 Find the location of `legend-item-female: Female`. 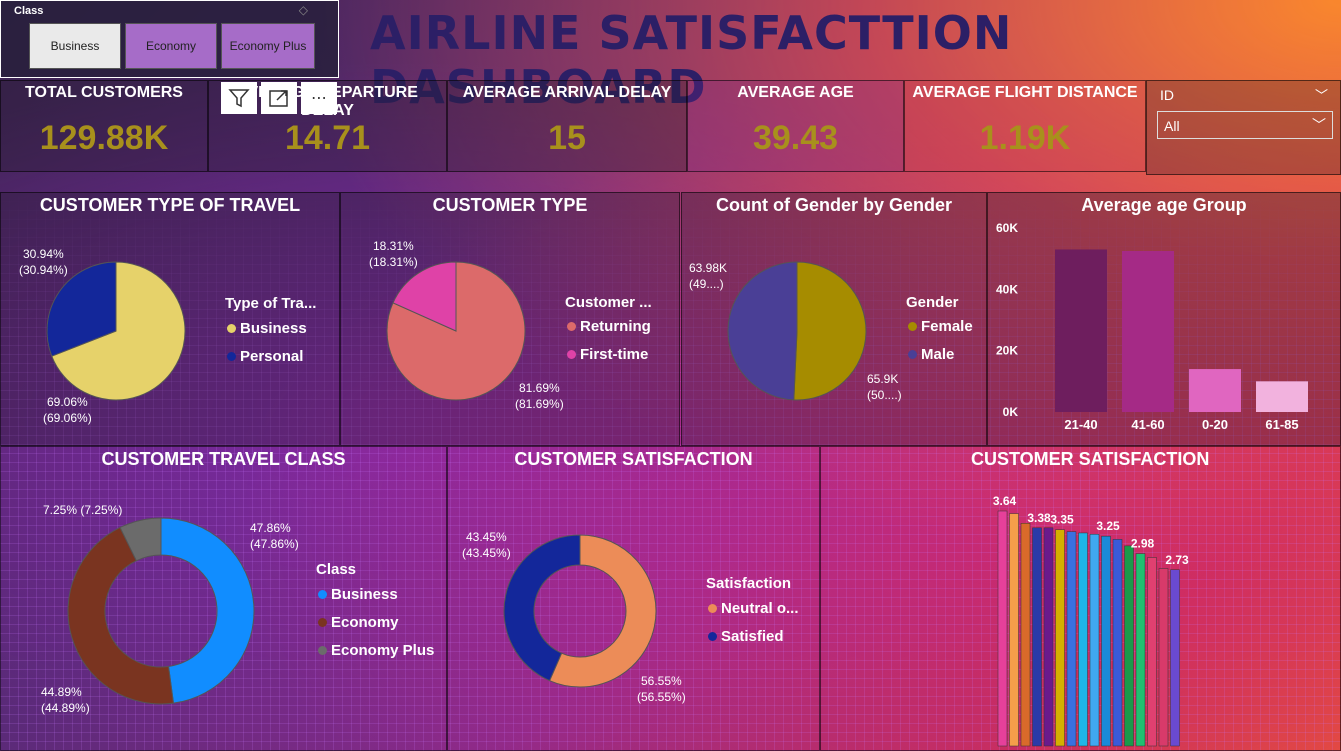

legend-item-female: Female is located at coordinates (940, 326).